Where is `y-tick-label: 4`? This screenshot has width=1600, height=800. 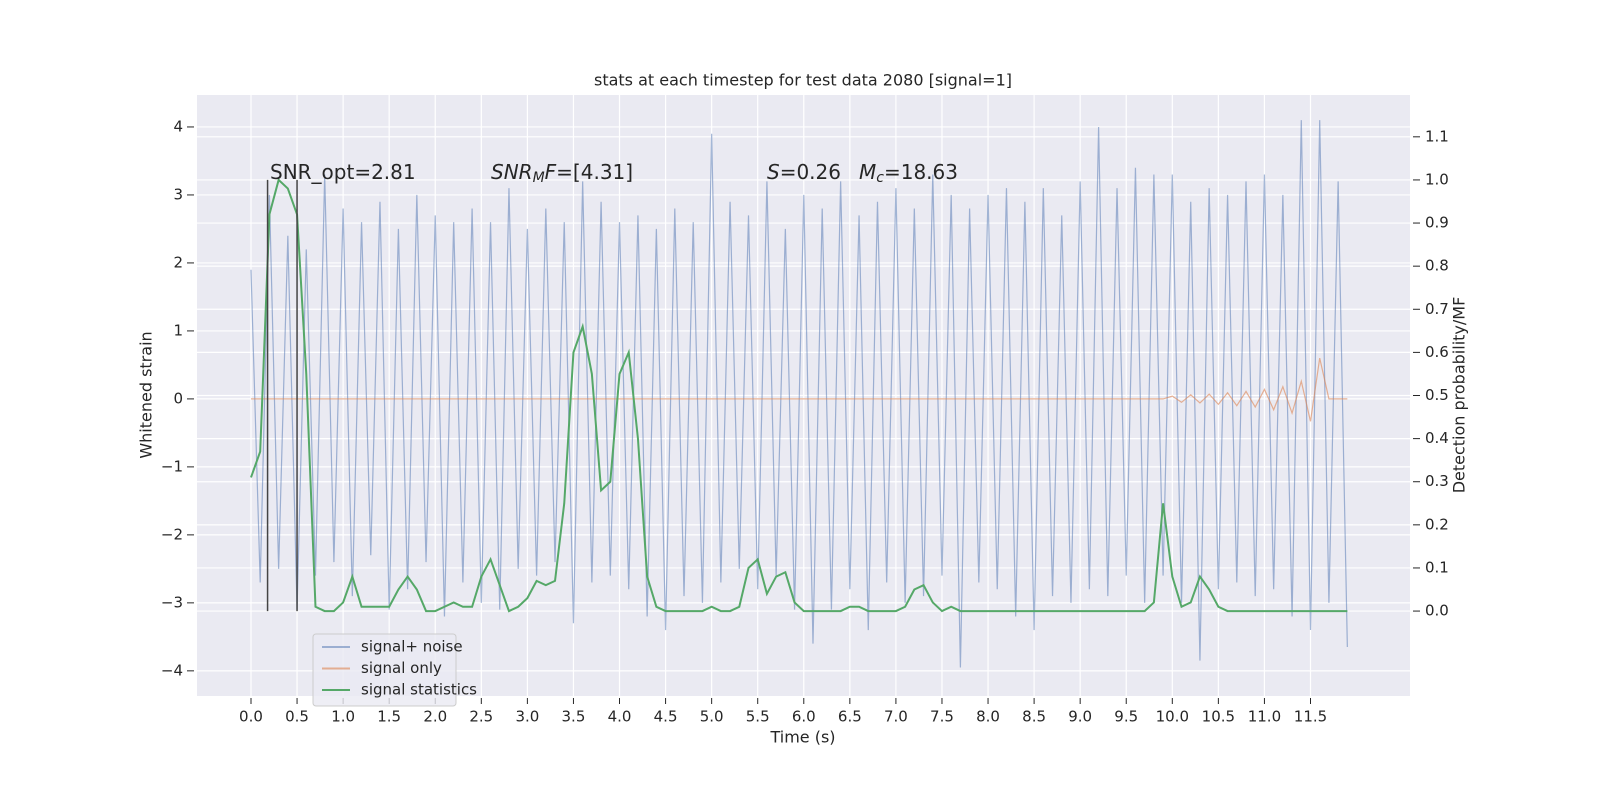
y-tick-label: 4 is located at coordinates (178, 126).